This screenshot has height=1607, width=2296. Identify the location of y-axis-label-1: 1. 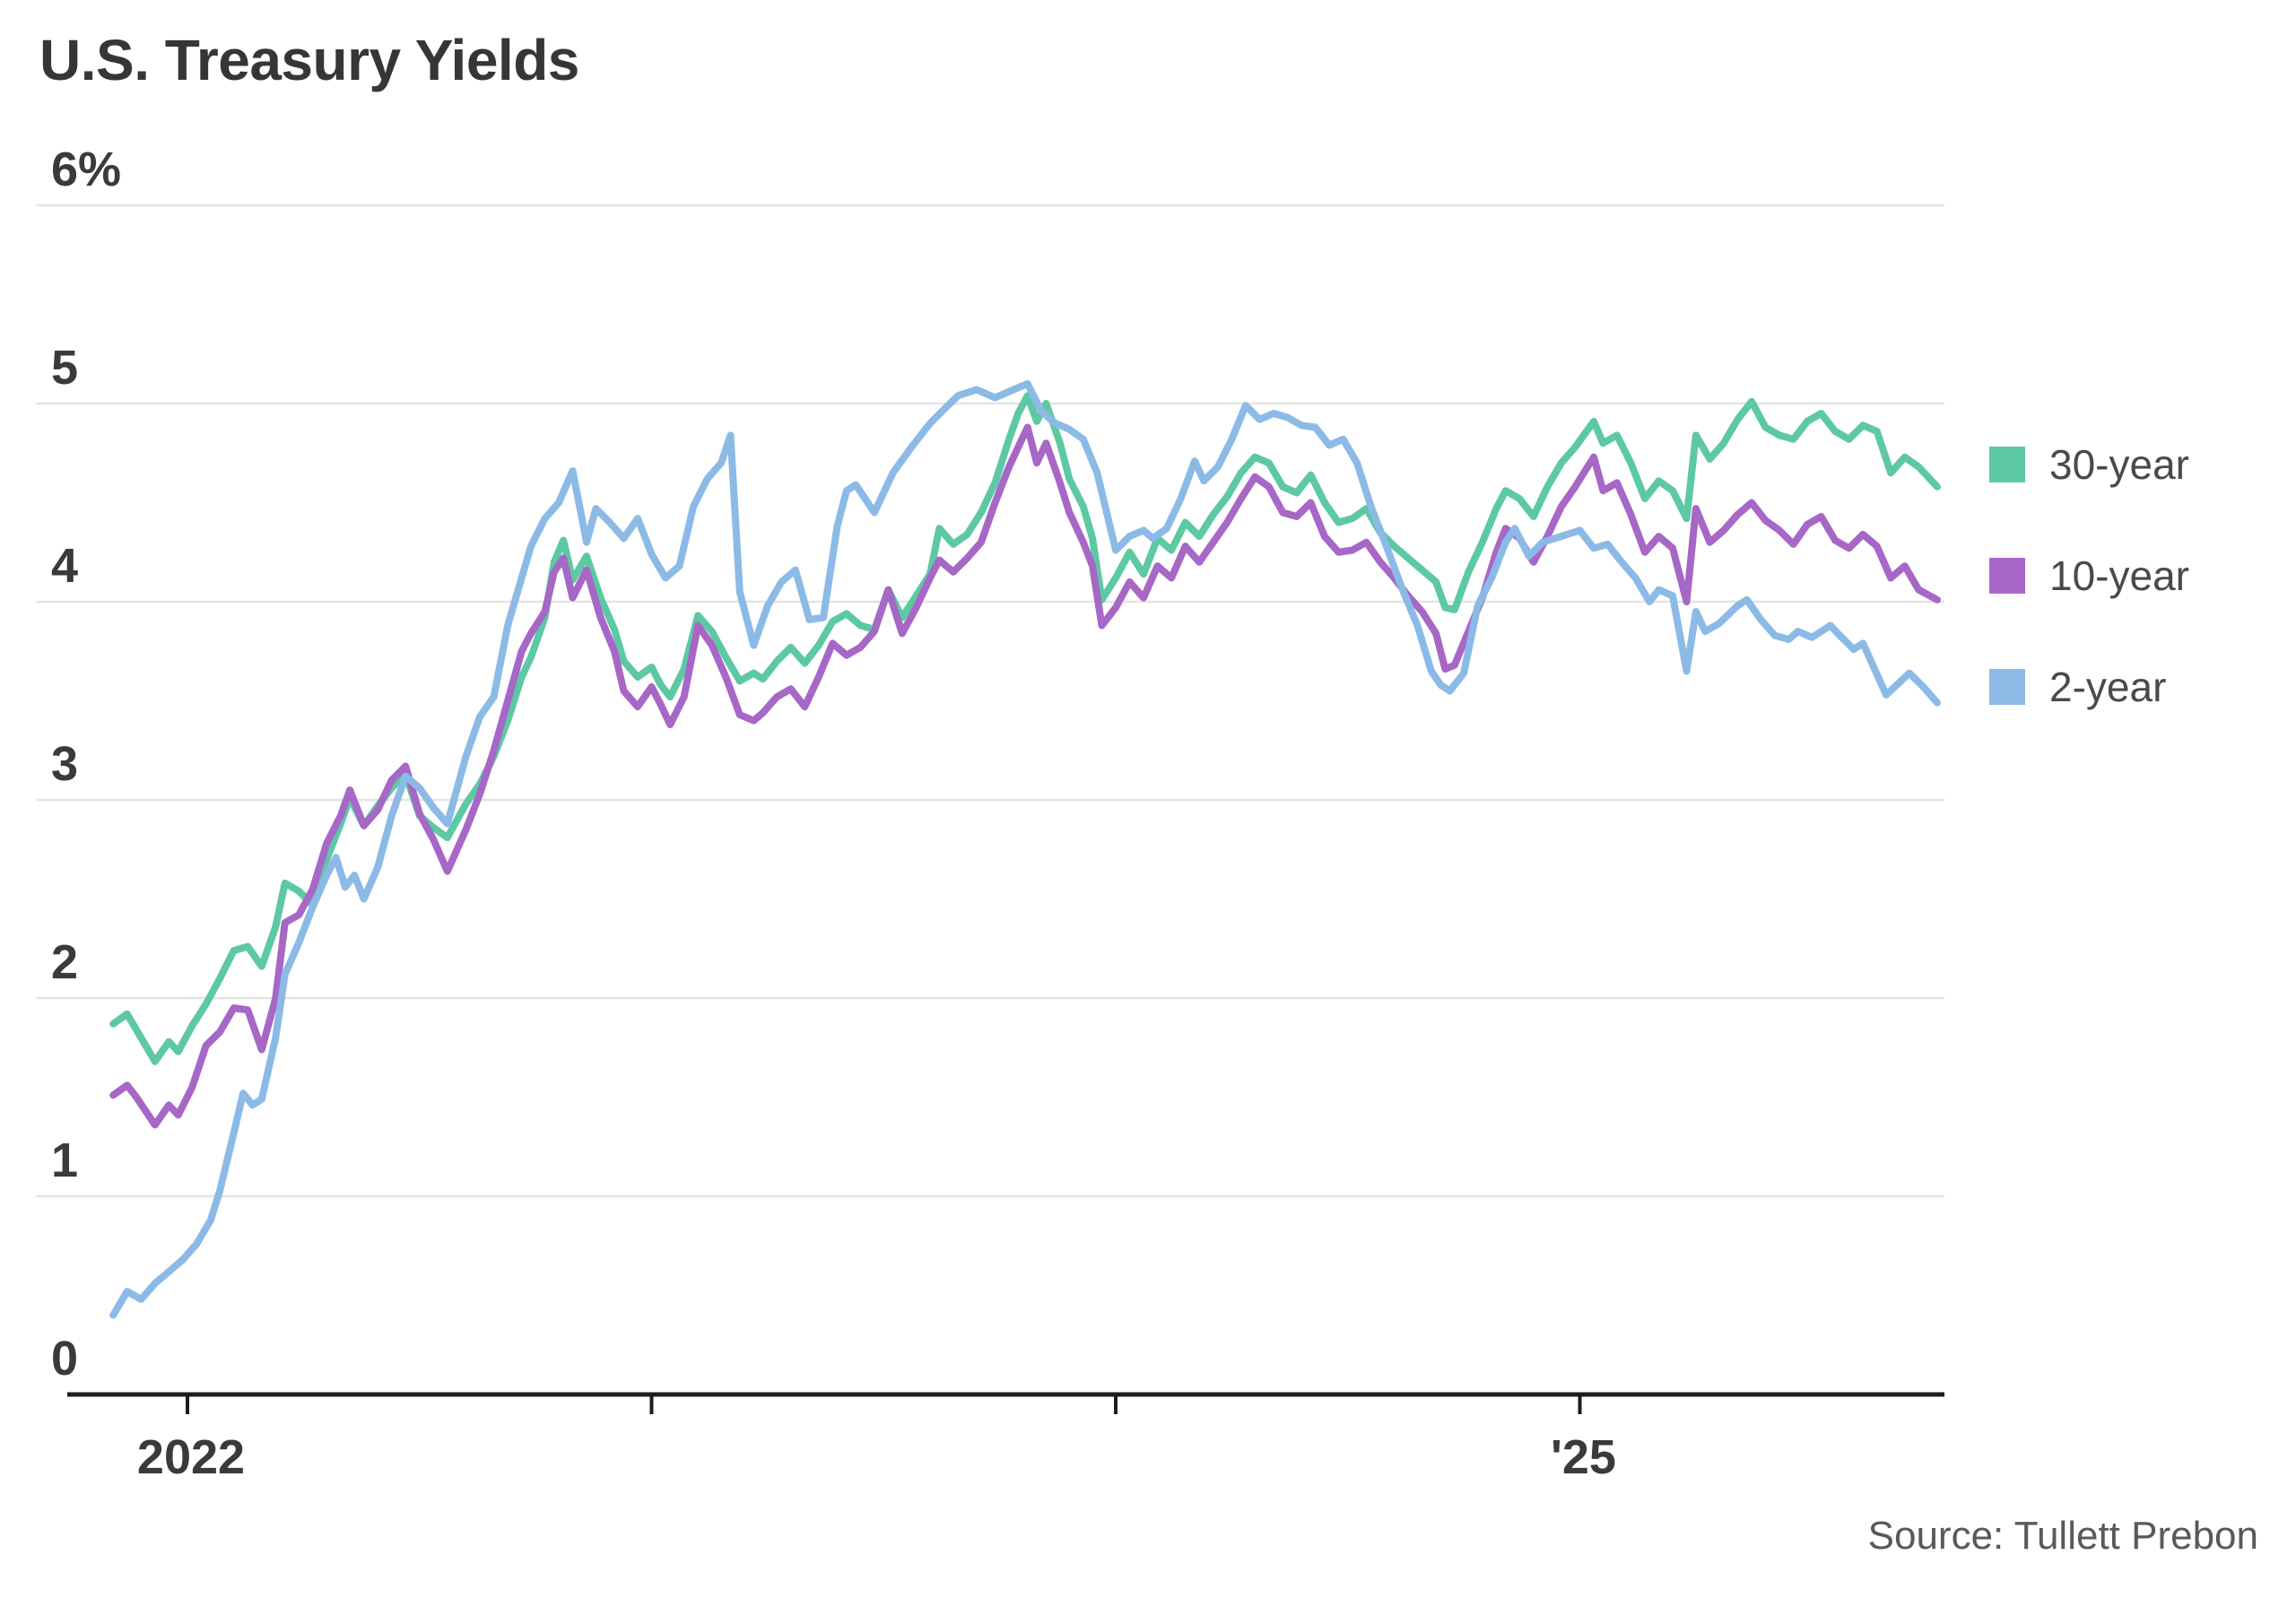
(65, 1161).